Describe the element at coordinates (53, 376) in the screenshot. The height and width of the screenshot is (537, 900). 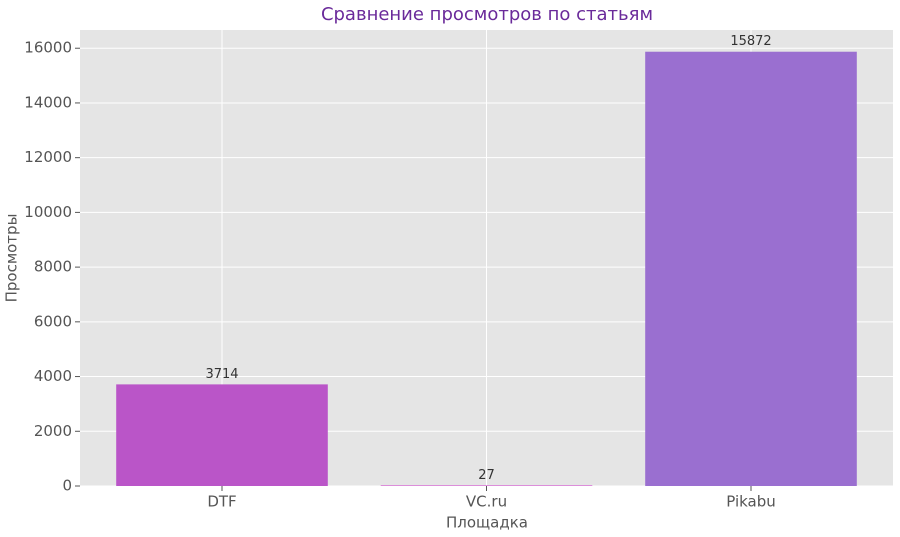
I see `y-tick-label: 4000` at that location.